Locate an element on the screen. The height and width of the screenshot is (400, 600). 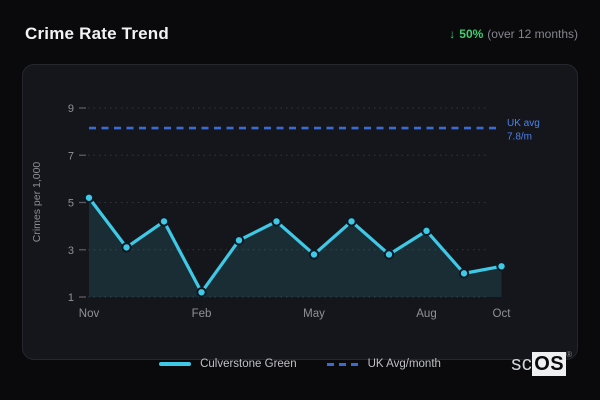
scos-logo: sc OS ® is located at coordinates (541, 363).